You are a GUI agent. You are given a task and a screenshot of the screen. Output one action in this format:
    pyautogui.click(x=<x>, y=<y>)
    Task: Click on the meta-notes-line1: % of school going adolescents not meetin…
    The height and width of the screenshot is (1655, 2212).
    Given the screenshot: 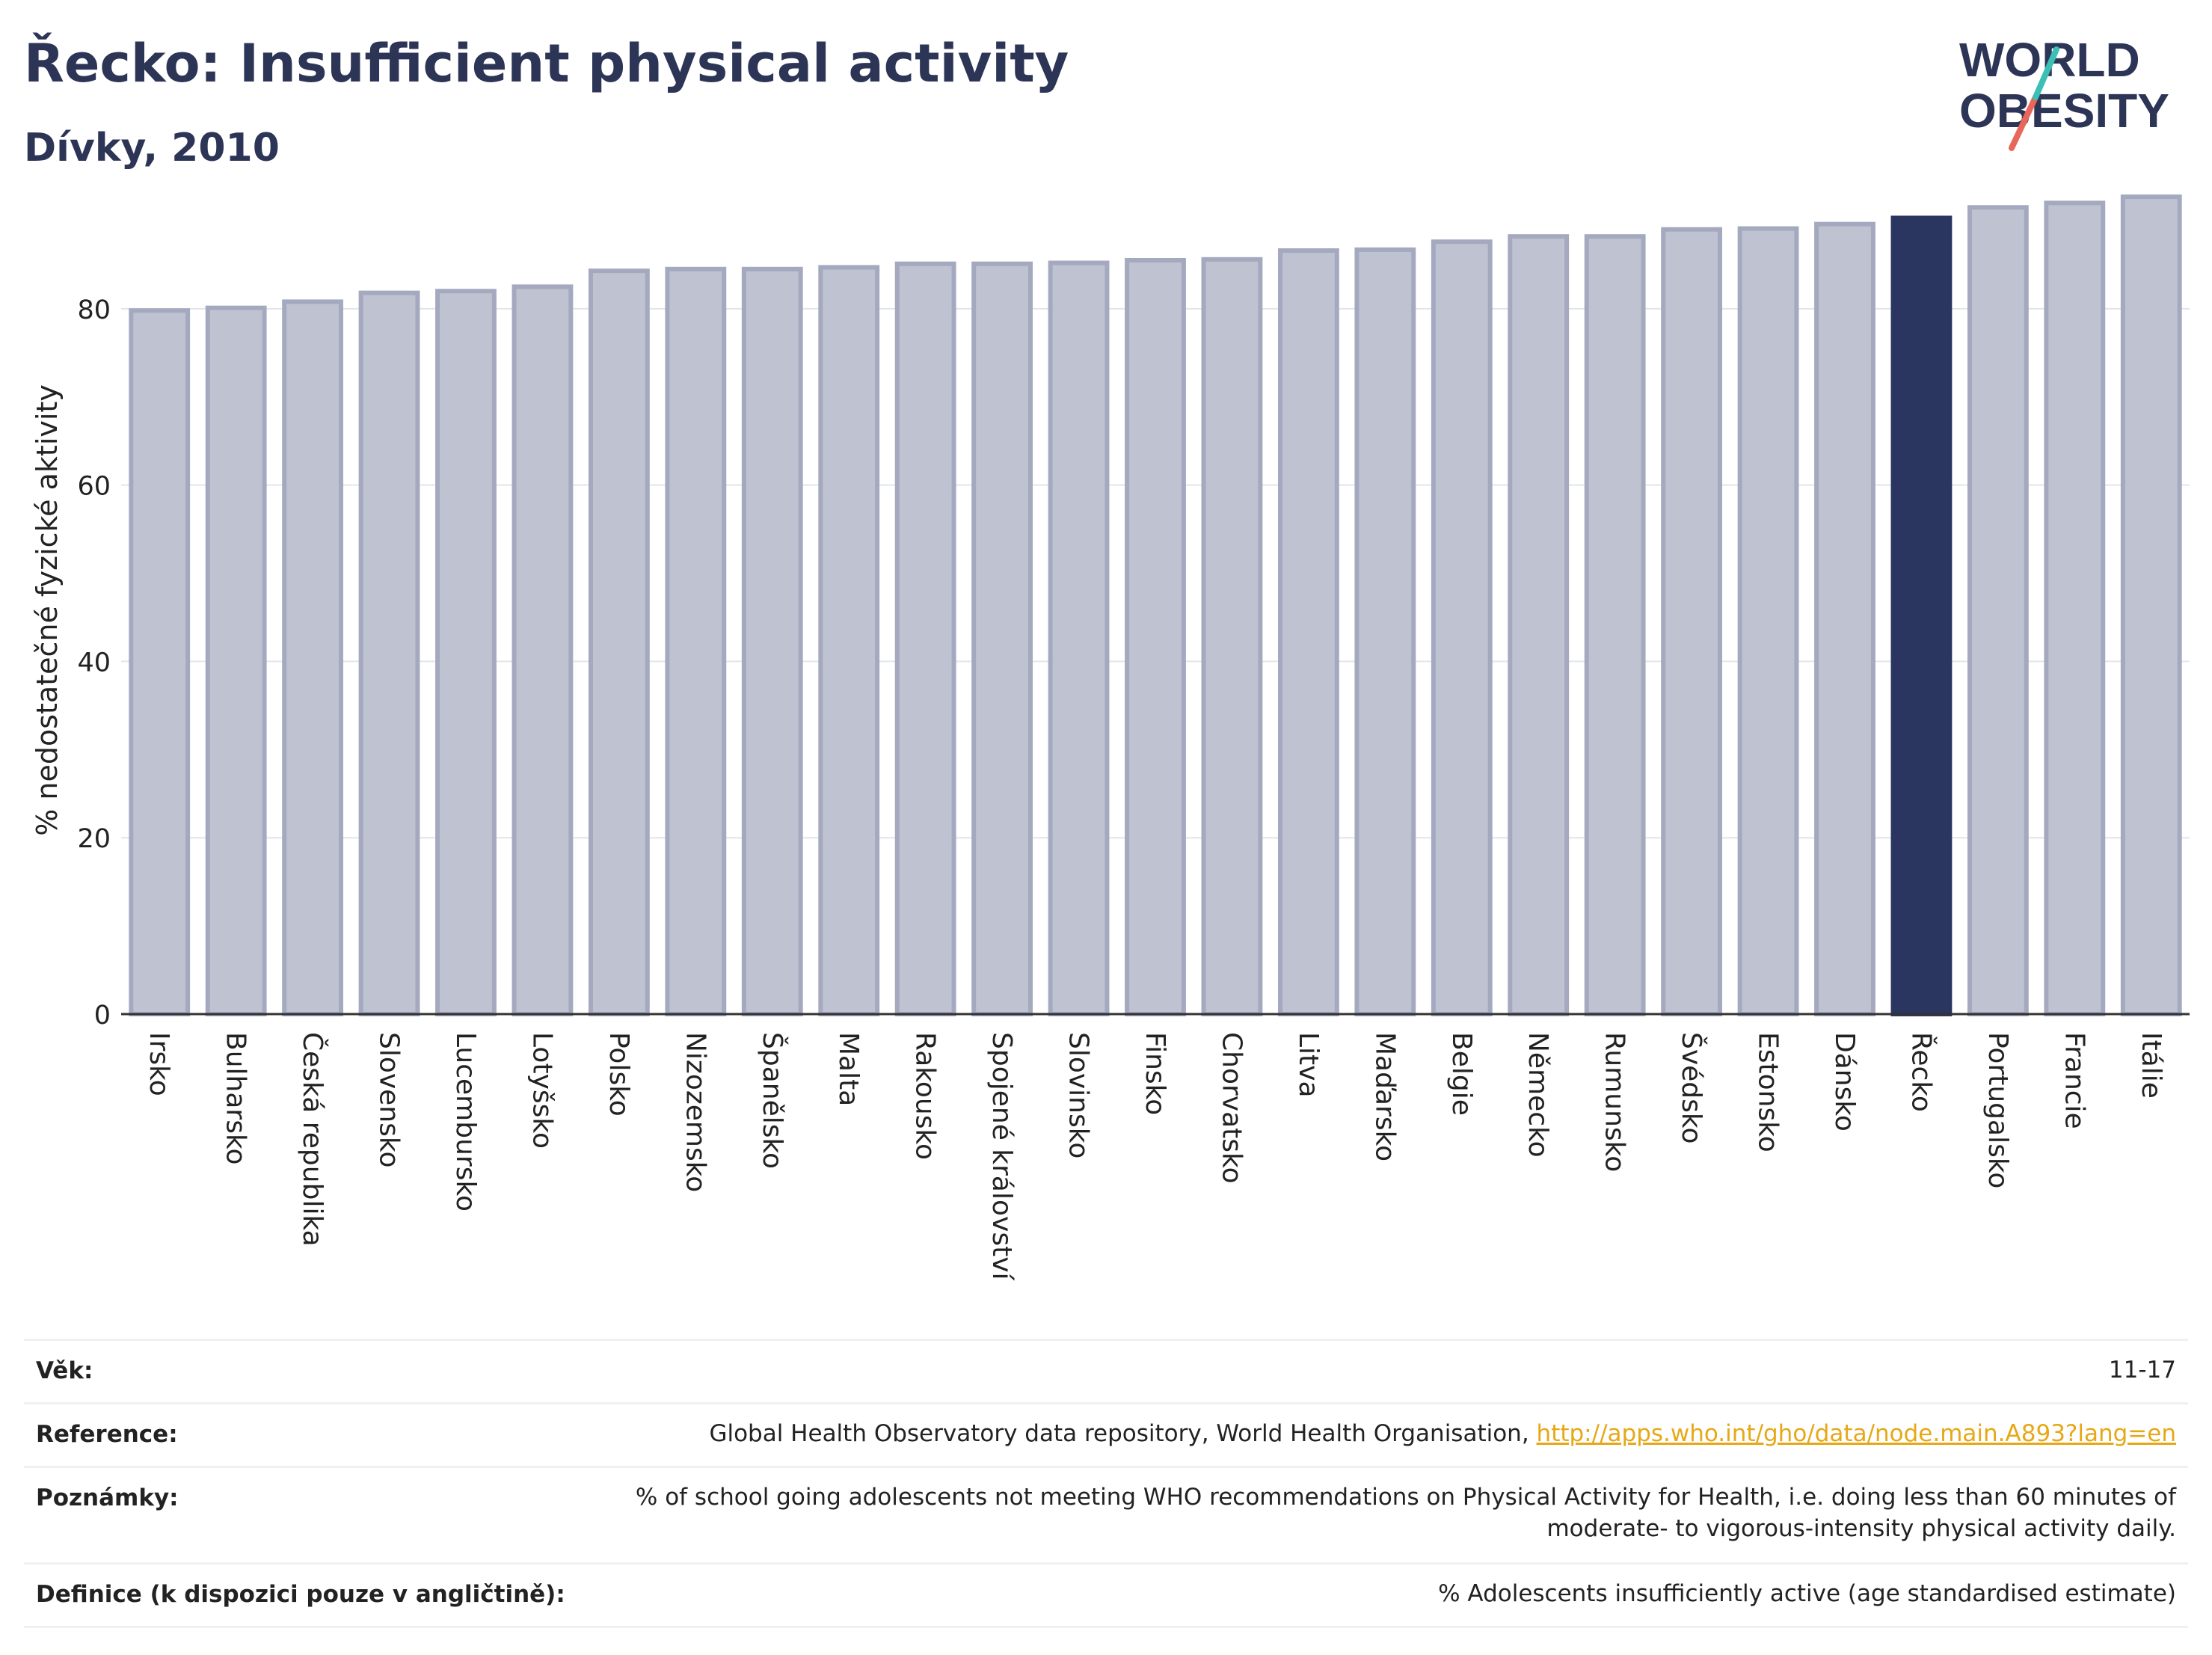 What is the action you would take?
    pyautogui.click(x=1405, y=1497)
    